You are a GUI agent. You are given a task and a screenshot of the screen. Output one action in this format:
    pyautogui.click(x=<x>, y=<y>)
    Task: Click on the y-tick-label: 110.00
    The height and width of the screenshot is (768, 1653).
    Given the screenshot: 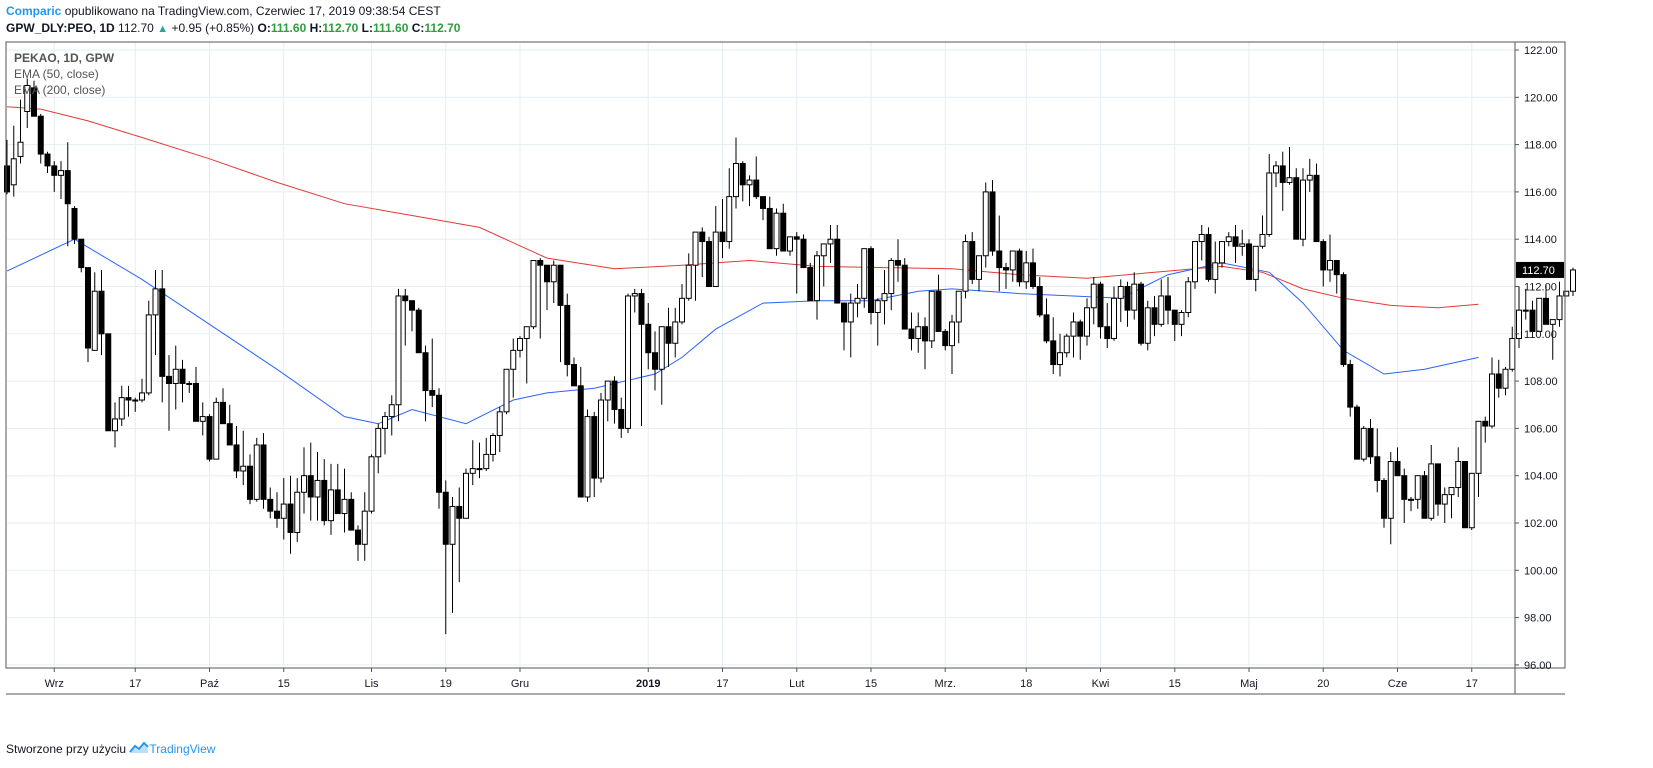 What is the action you would take?
    pyautogui.click(x=1540, y=335)
    